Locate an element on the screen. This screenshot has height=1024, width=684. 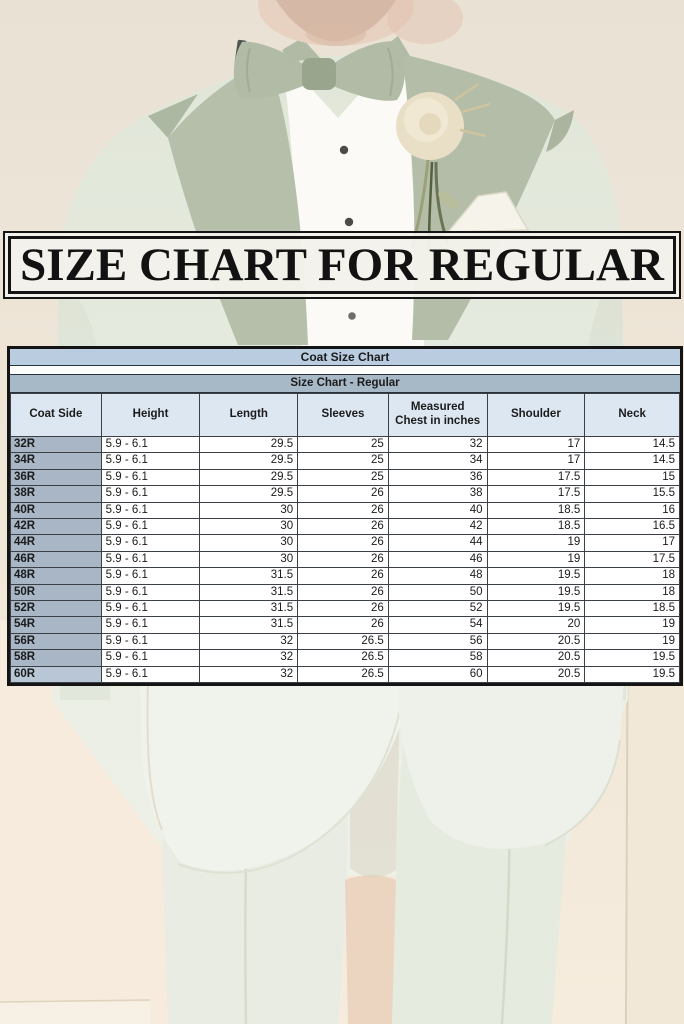
measurement-cell: 56 is located at coordinates (437, 641).